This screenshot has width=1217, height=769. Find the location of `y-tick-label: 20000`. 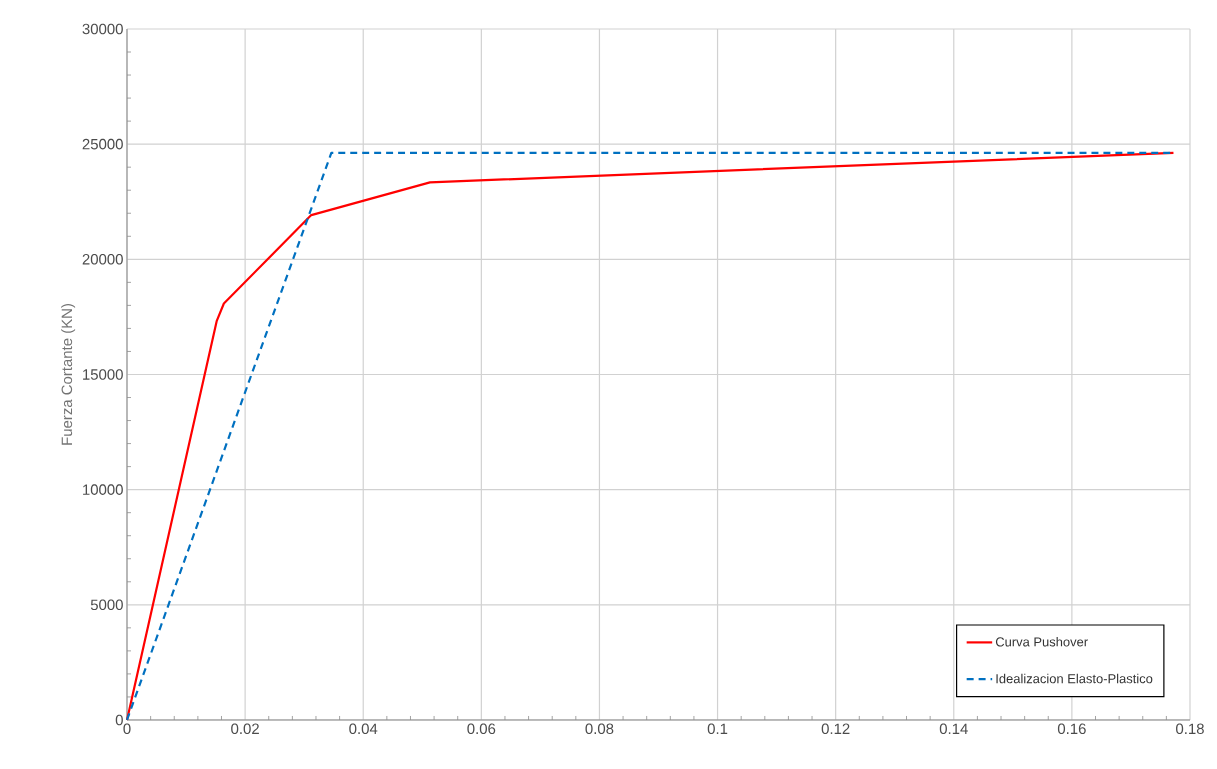

y-tick-label: 20000 is located at coordinates (102, 259).